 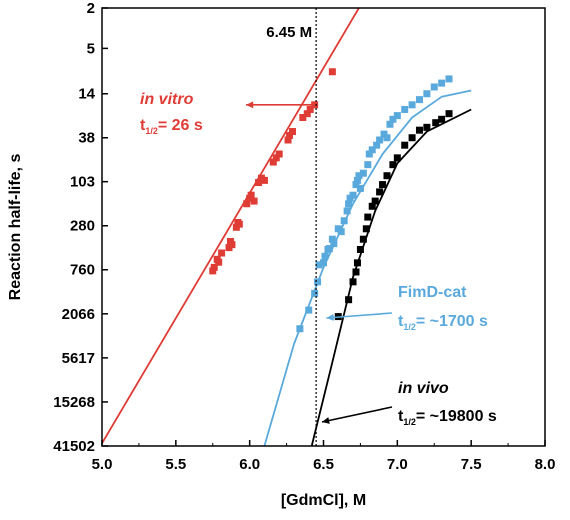 I want to click on annotation-invitro: in vitro t1/2= 26 s, so click(x=226, y=113).